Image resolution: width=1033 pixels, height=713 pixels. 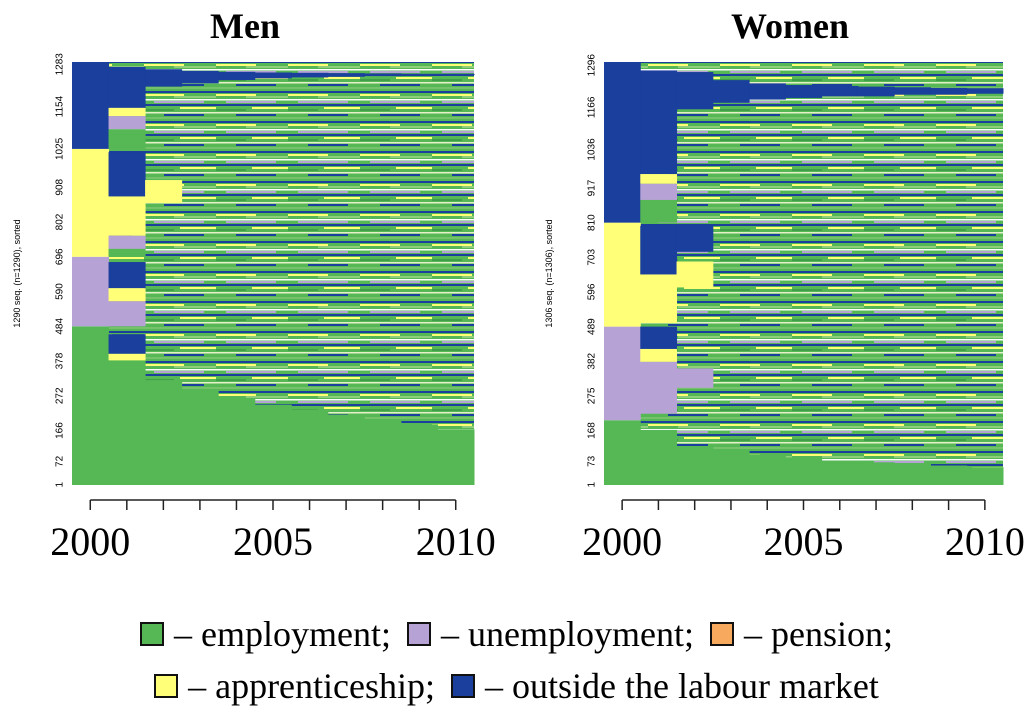 I want to click on y-tick-label: 1036, so click(x=592, y=149).